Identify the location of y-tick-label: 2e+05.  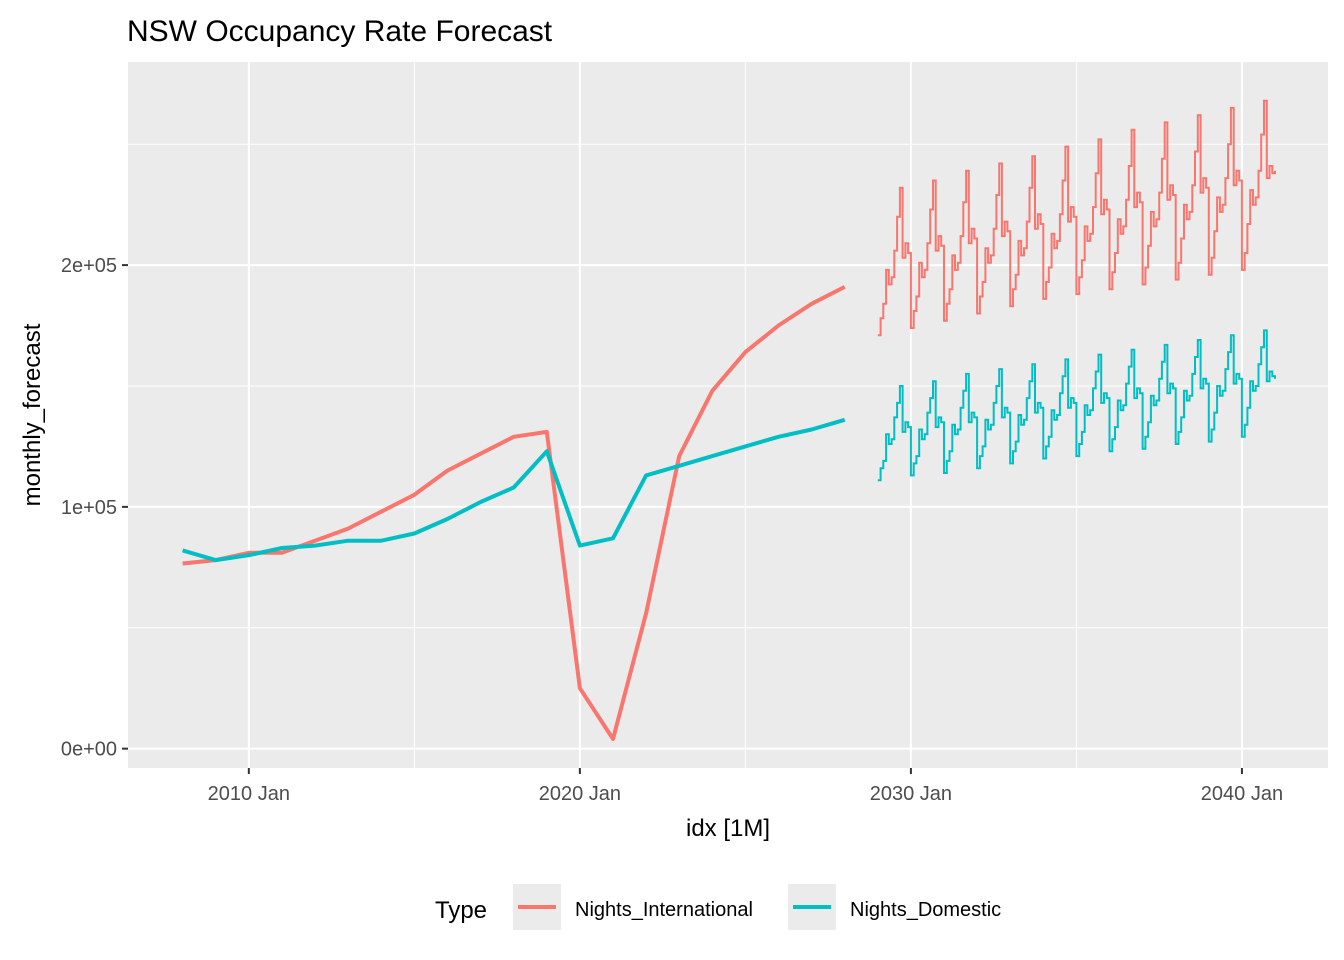
(89, 266).